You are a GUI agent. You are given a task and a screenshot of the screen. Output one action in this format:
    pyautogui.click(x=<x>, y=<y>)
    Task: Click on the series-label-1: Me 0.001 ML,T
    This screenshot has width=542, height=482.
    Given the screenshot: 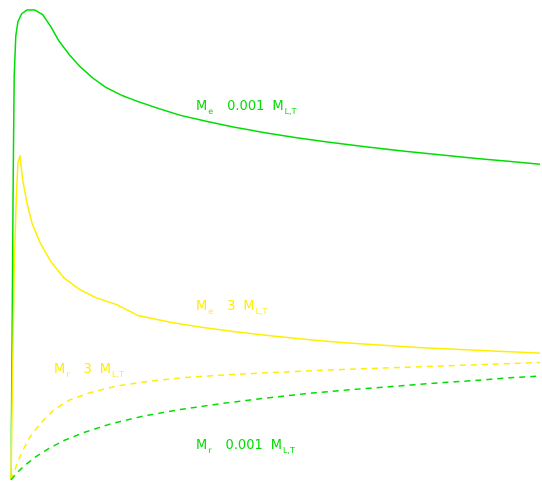 What is the action you would take?
    pyautogui.click(x=246, y=107)
    